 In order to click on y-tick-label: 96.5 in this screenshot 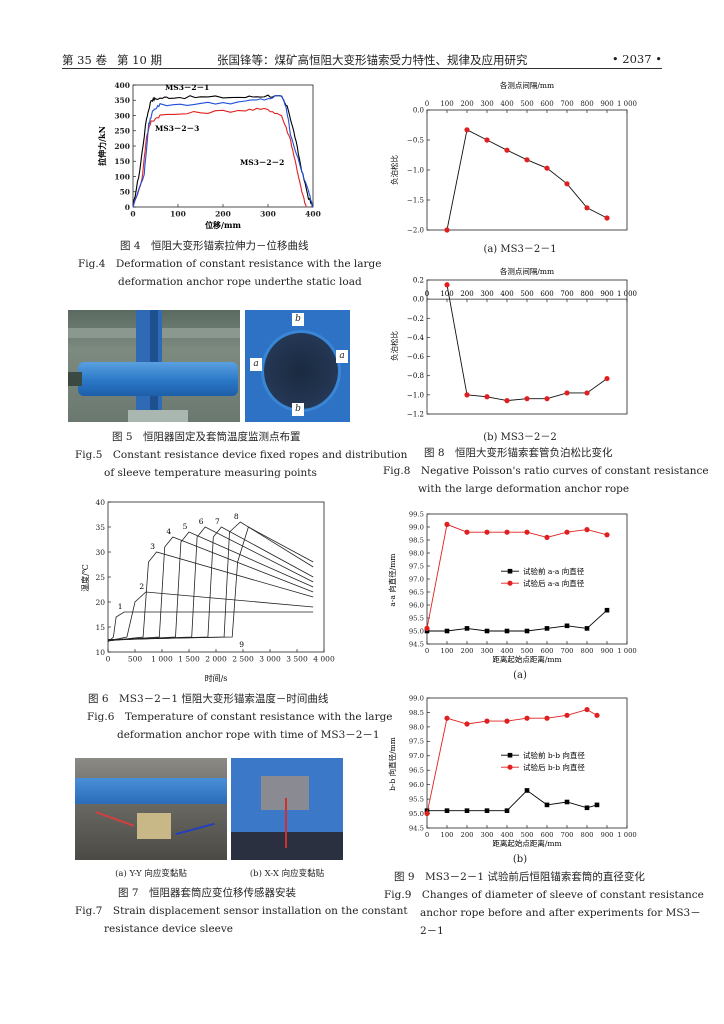, I will do `click(416, 771)`.